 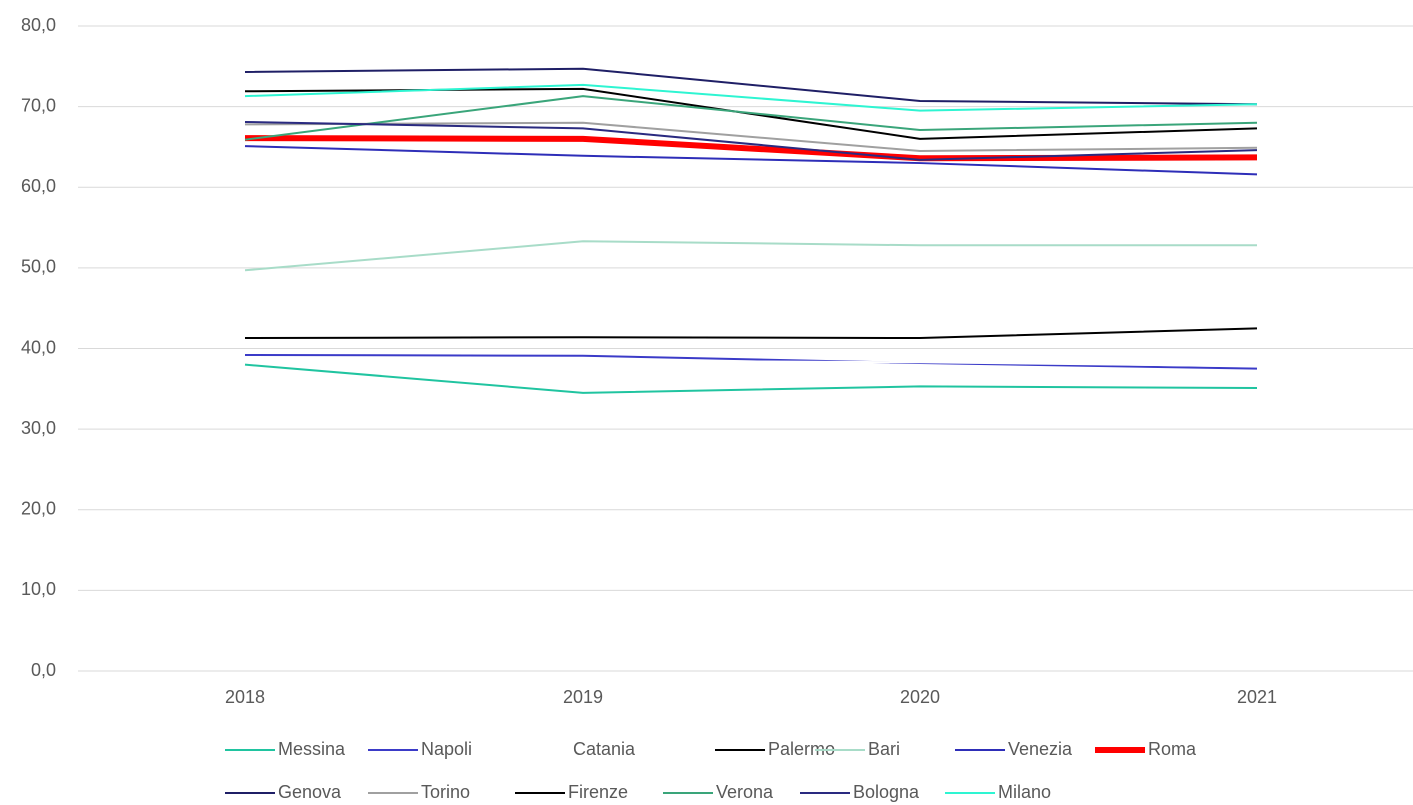 I want to click on y-tick-label: 0,0, so click(x=43, y=670).